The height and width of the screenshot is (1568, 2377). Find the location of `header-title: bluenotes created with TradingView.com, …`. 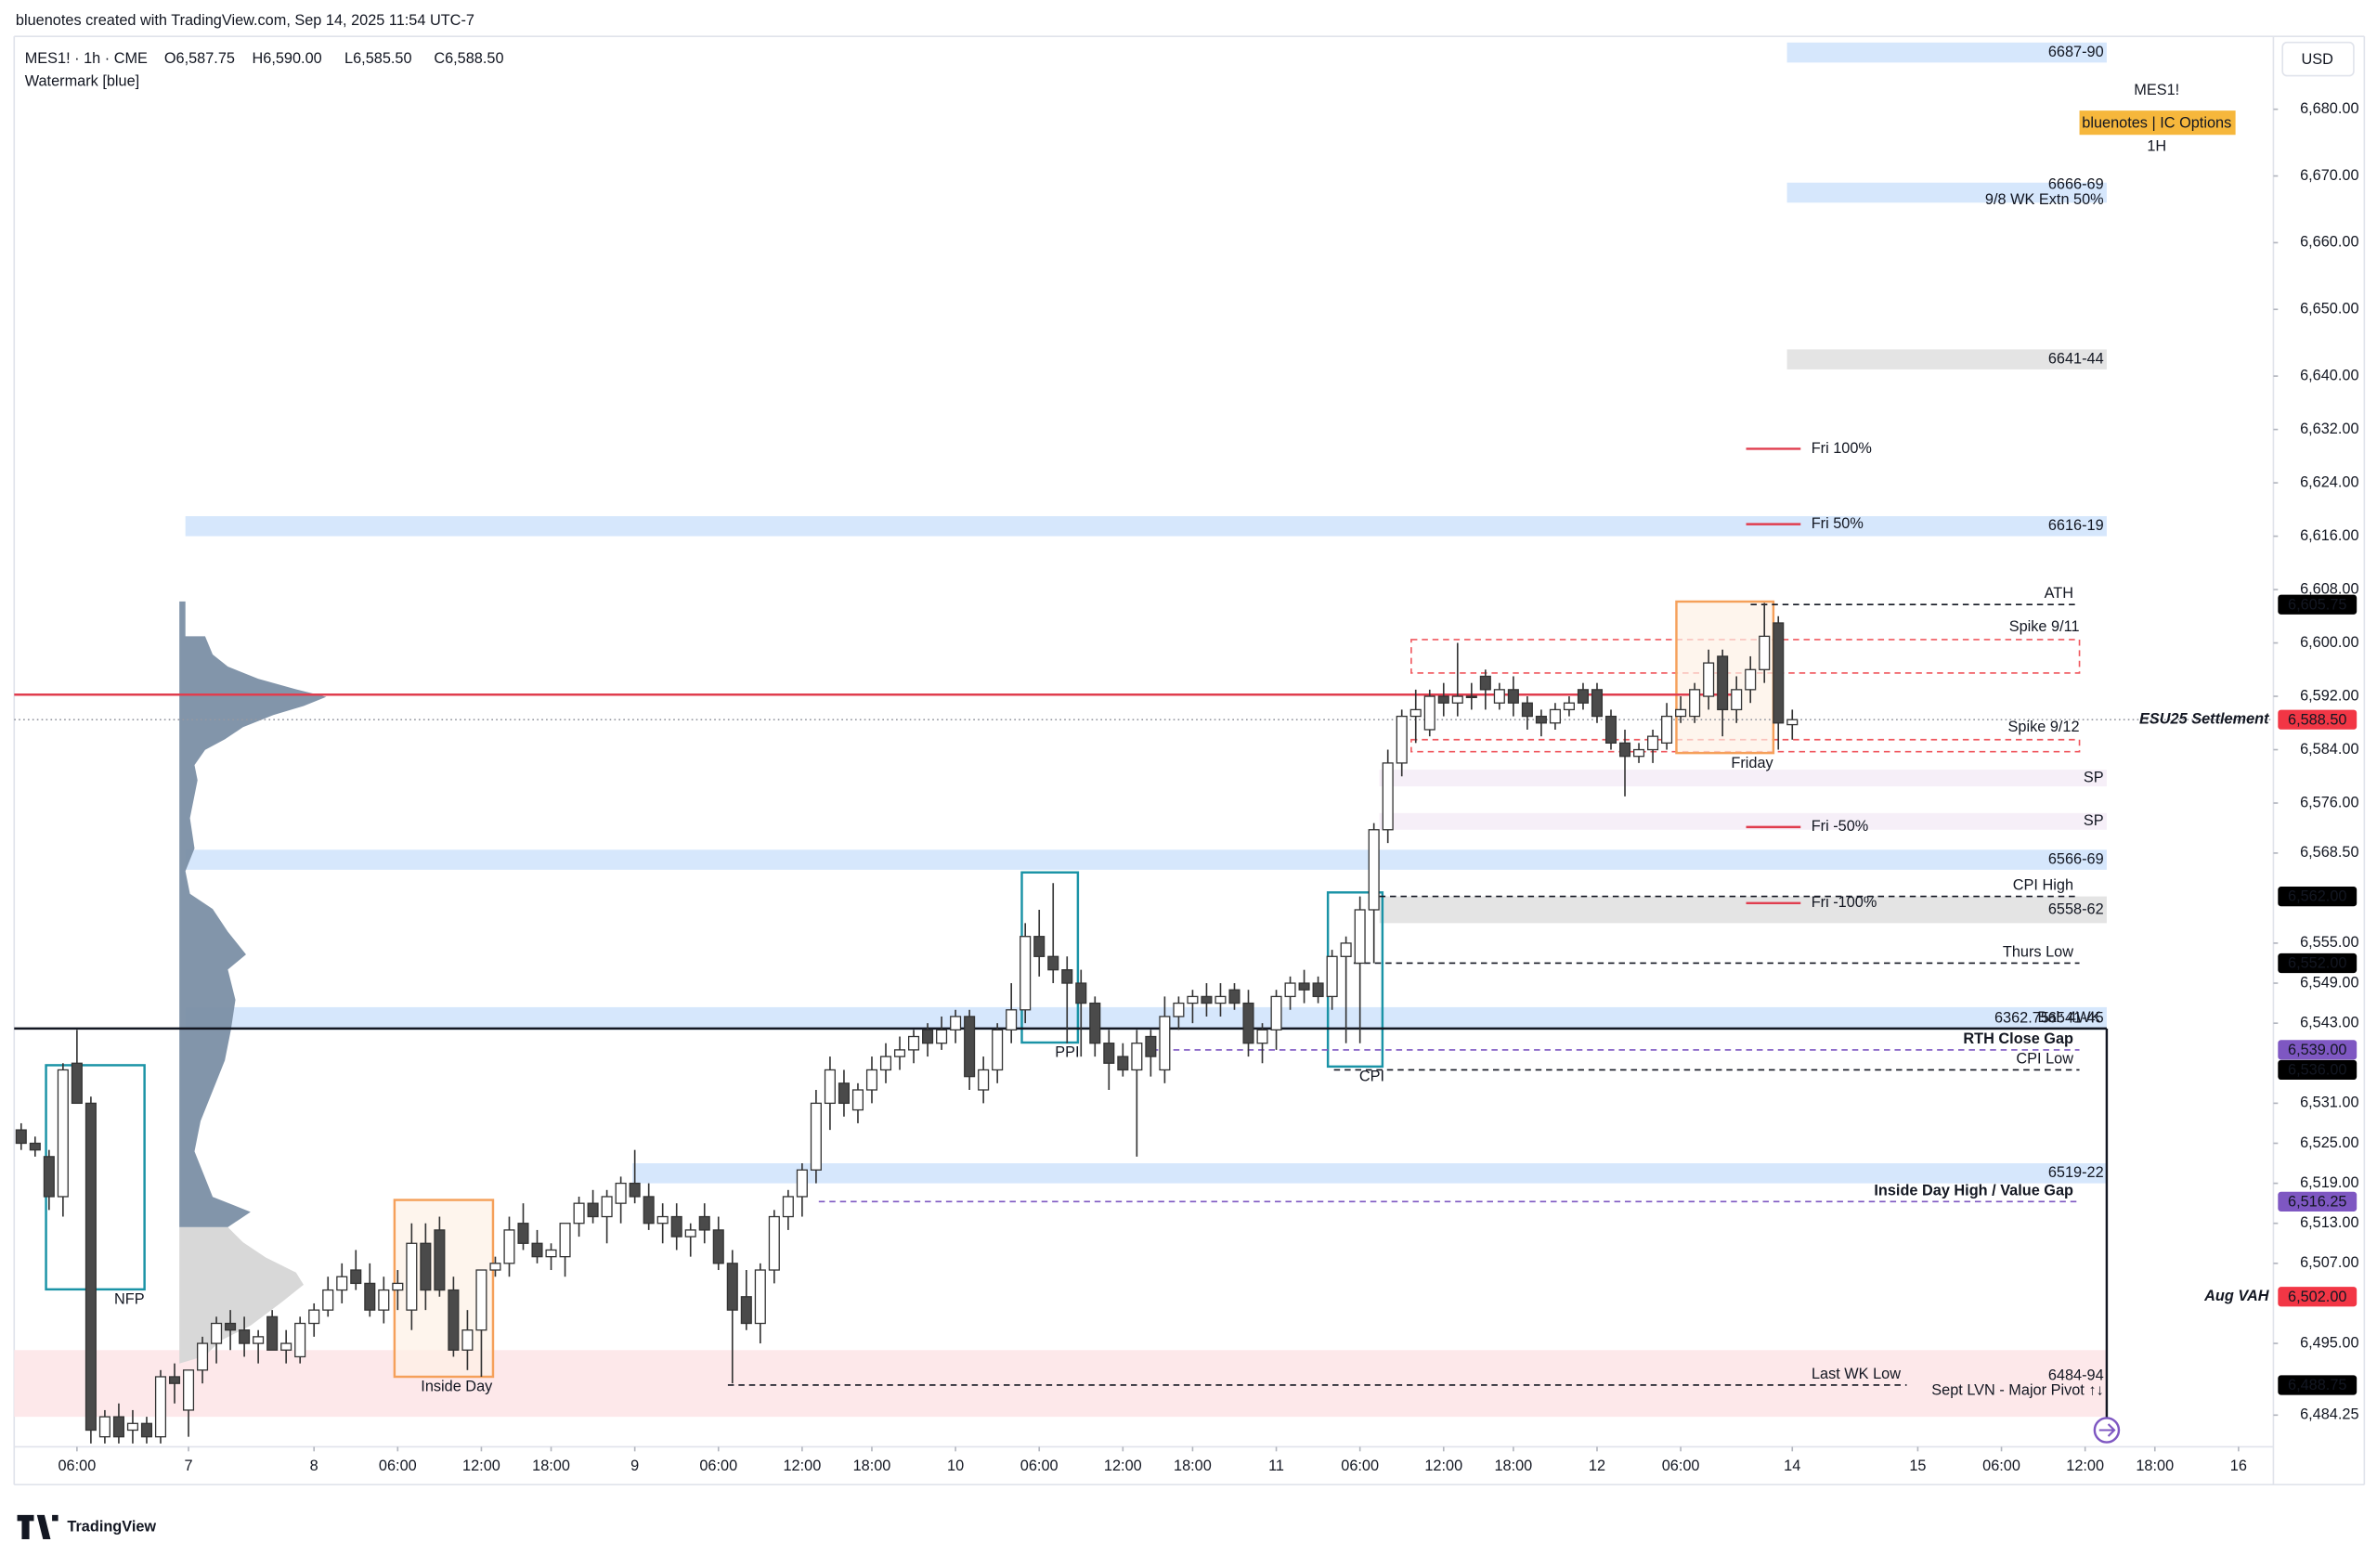

header-title: bluenotes created with TradingView.com, … is located at coordinates (245, 20).